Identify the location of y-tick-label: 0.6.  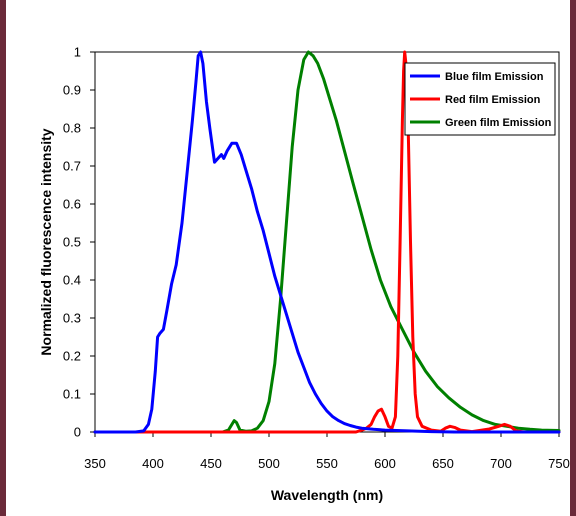
(72, 204).